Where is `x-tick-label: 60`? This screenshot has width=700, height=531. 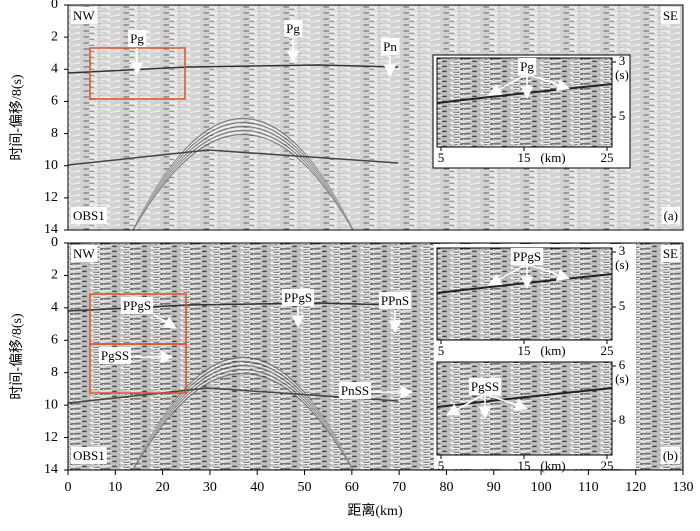 x-tick-label: 60 is located at coordinates (352, 487).